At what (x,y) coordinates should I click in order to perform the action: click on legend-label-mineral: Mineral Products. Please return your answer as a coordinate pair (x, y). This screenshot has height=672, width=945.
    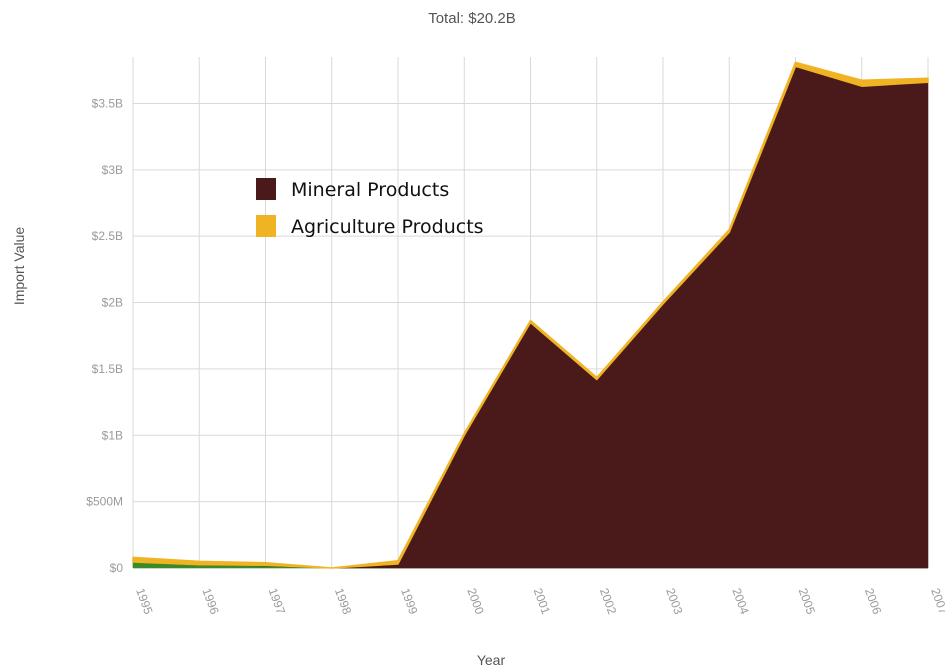
    Looking at the image, I should click on (370, 190).